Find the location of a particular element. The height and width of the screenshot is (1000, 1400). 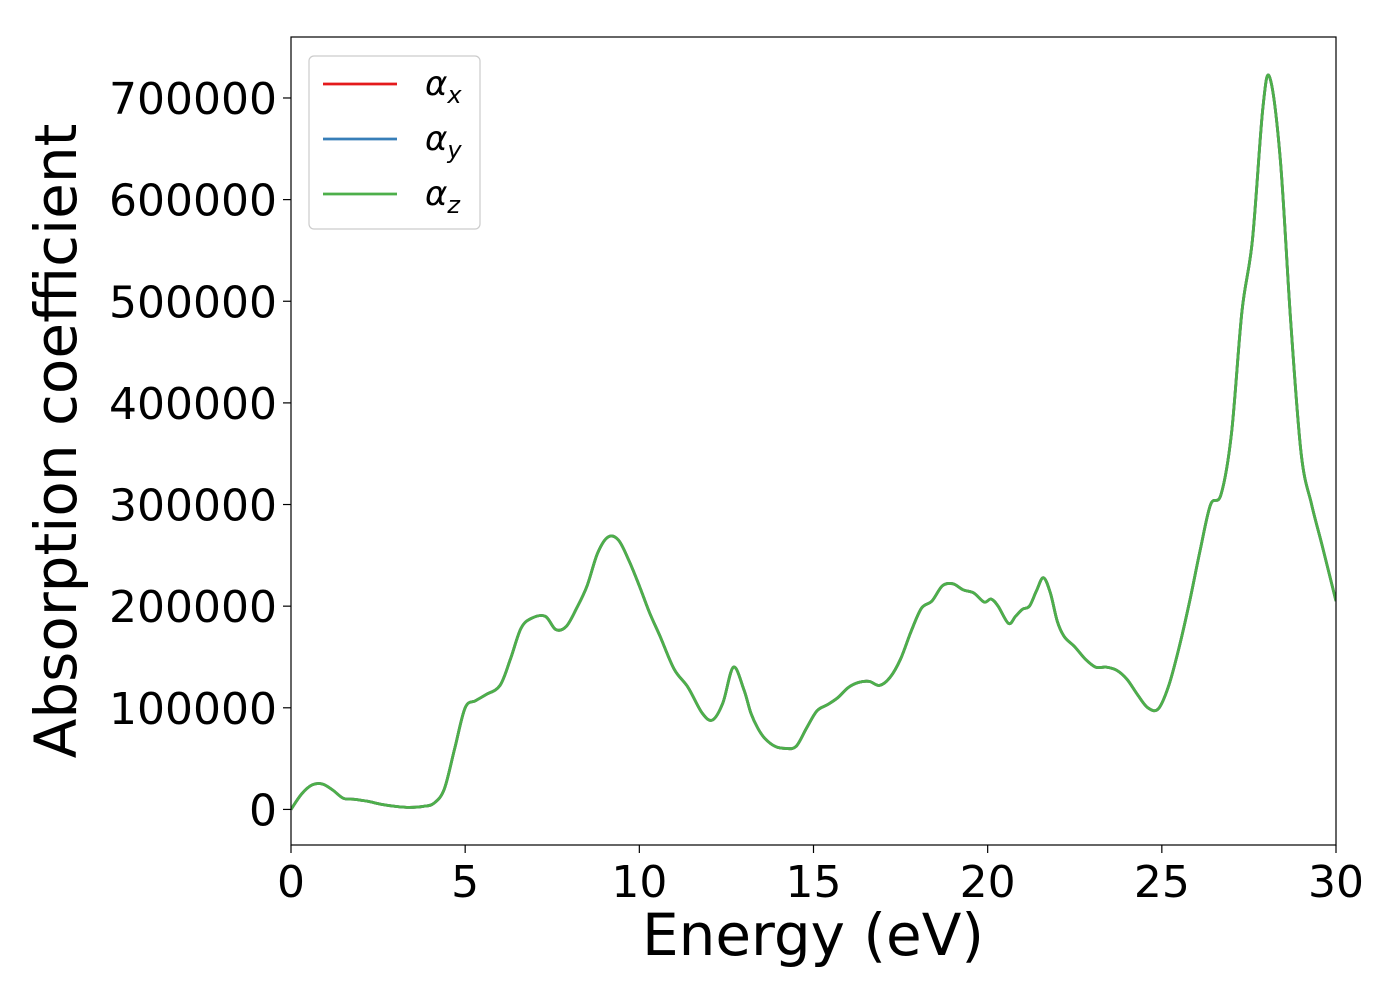

x-axis: 0 5 10 15 20 25 30 is located at coordinates (820, 876).